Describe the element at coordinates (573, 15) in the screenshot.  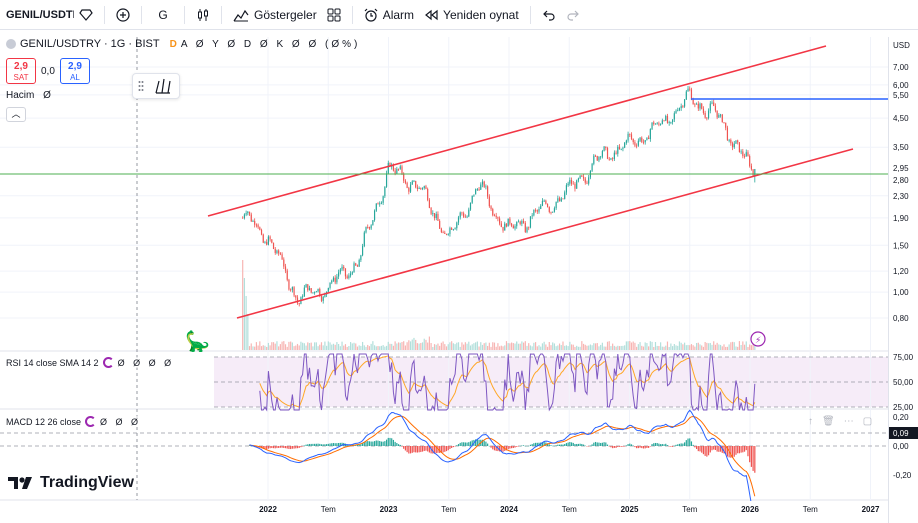
I see `redo-button` at that location.